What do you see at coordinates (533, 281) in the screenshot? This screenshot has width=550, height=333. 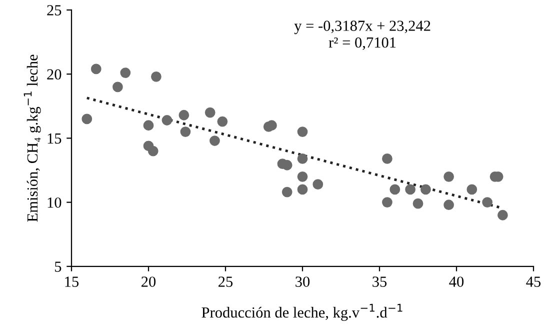 I see `x-tick-label: 45` at bounding box center [533, 281].